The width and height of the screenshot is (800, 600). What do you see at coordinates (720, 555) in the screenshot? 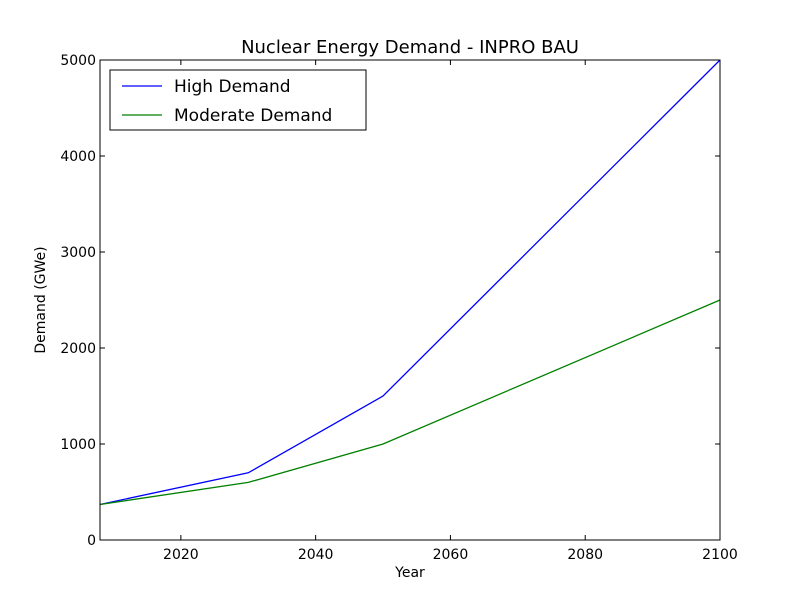
I see `x-tick-label: 2100` at bounding box center [720, 555].